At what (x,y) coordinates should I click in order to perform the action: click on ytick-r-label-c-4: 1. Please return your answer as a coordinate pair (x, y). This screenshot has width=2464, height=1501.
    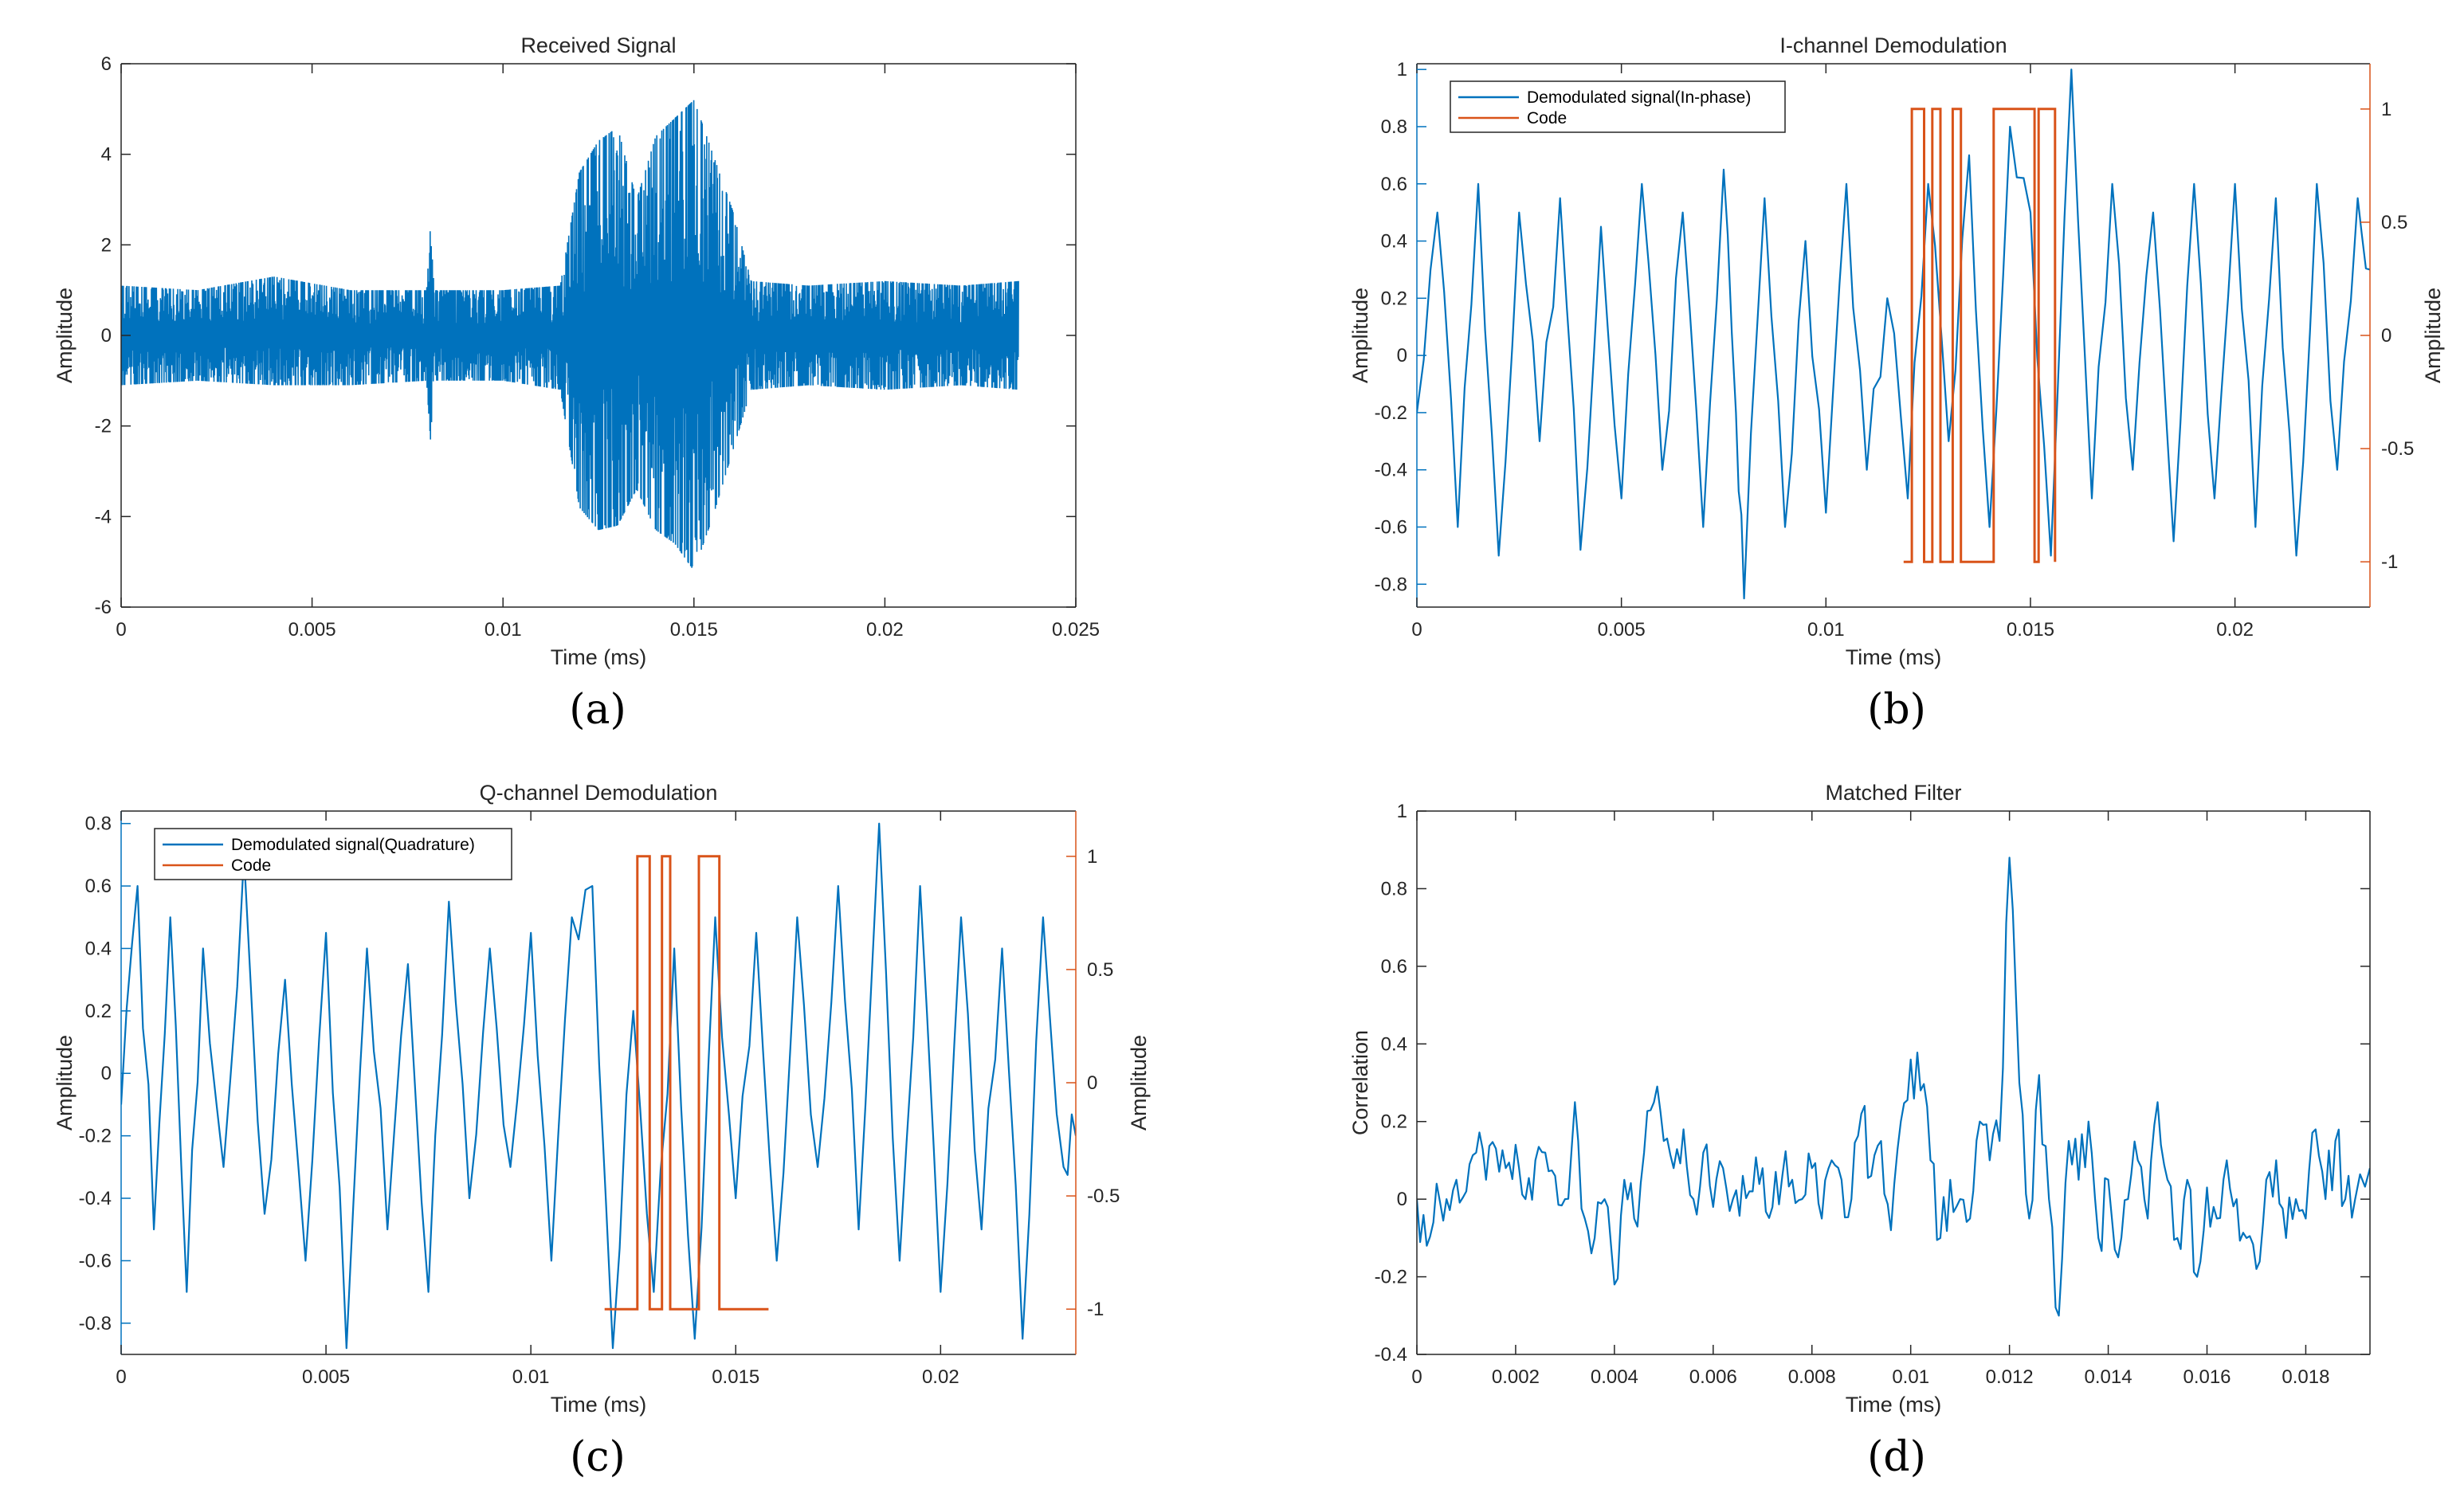
    Looking at the image, I should click on (1092, 857).